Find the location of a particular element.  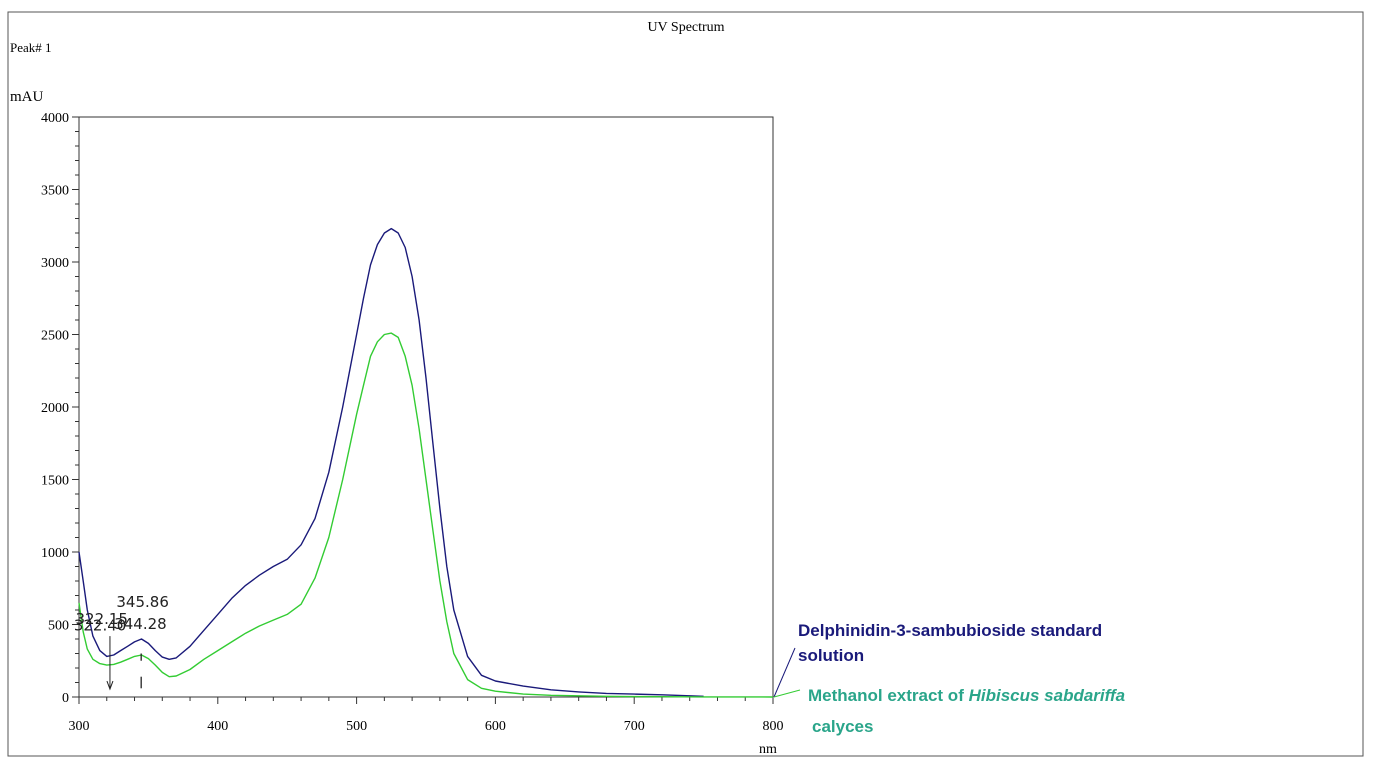

peak-label: 345.86 is located at coordinates (142, 602).